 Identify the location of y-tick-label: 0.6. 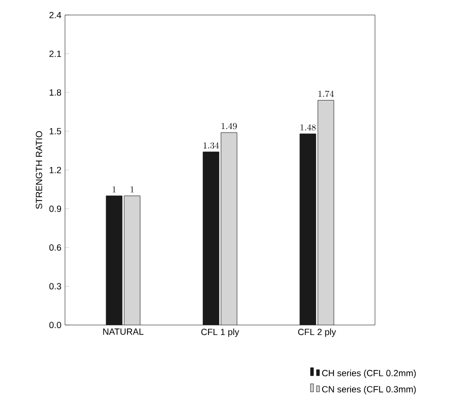
(55, 247).